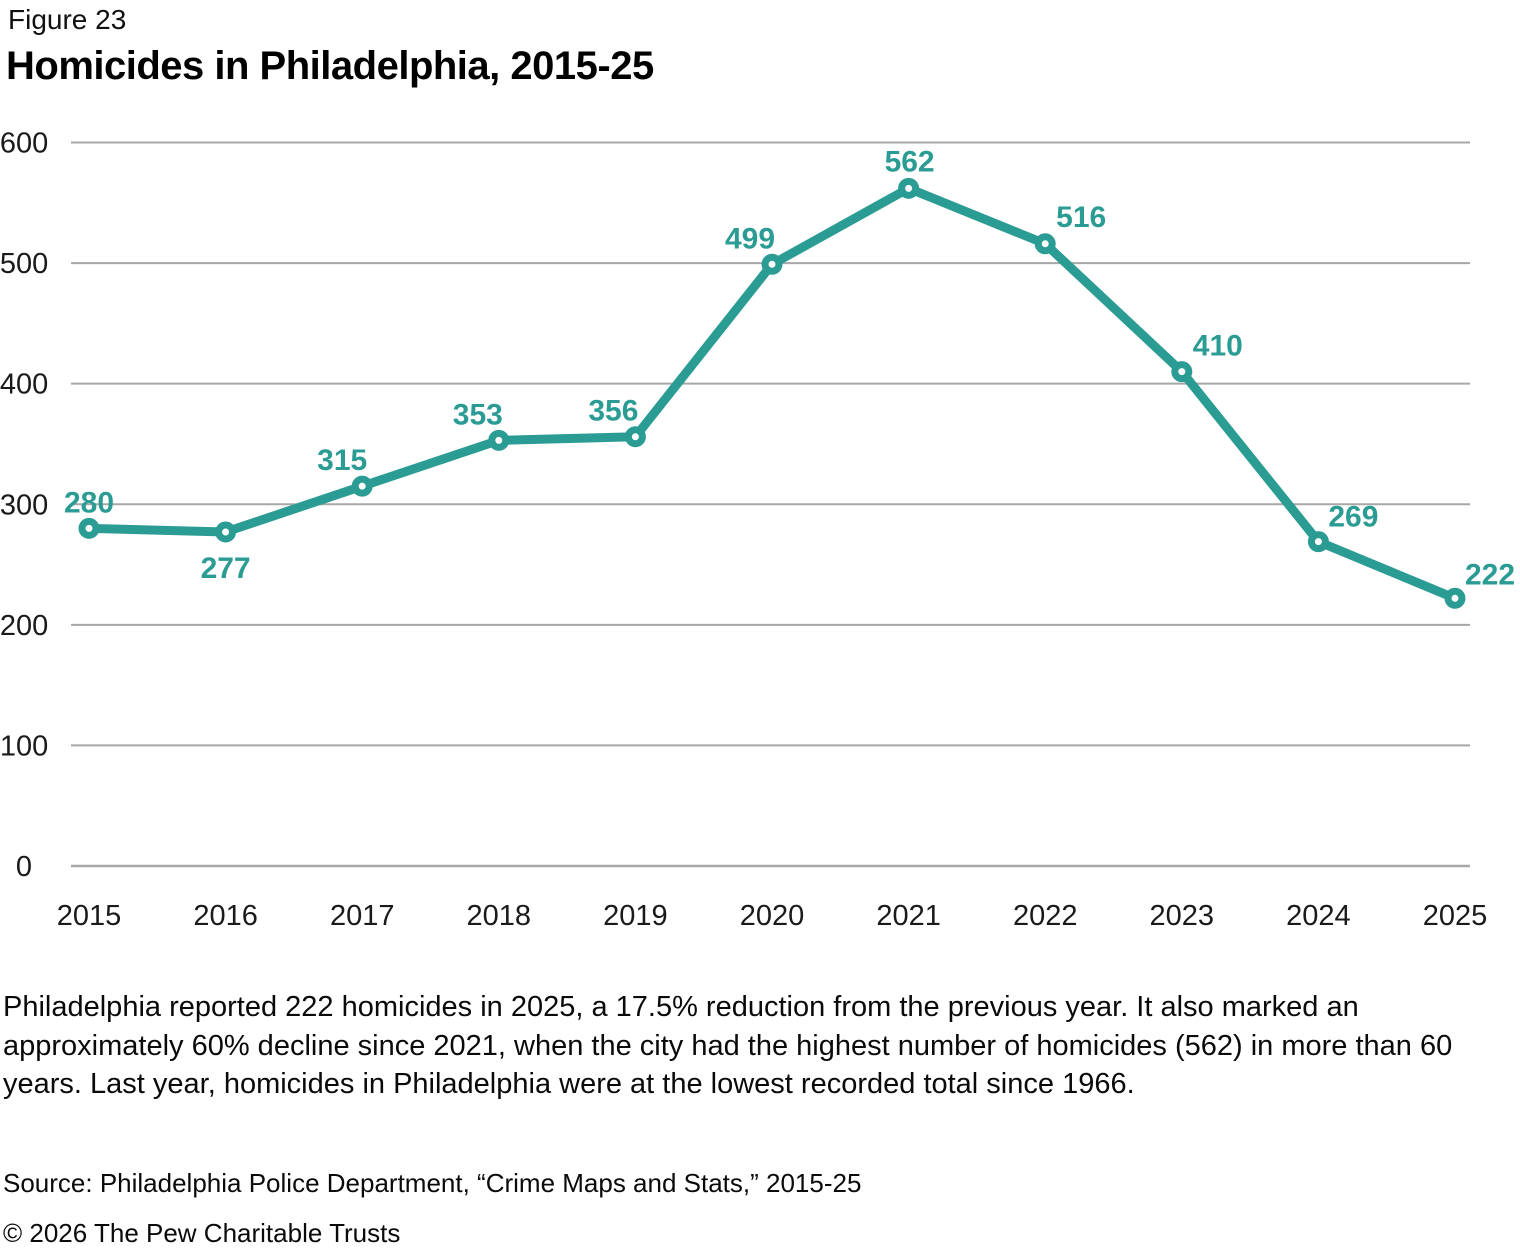 The height and width of the screenshot is (1252, 1520). Describe the element at coordinates (67, 19) in the screenshot. I see `figure-number-label: Figure 23` at that location.